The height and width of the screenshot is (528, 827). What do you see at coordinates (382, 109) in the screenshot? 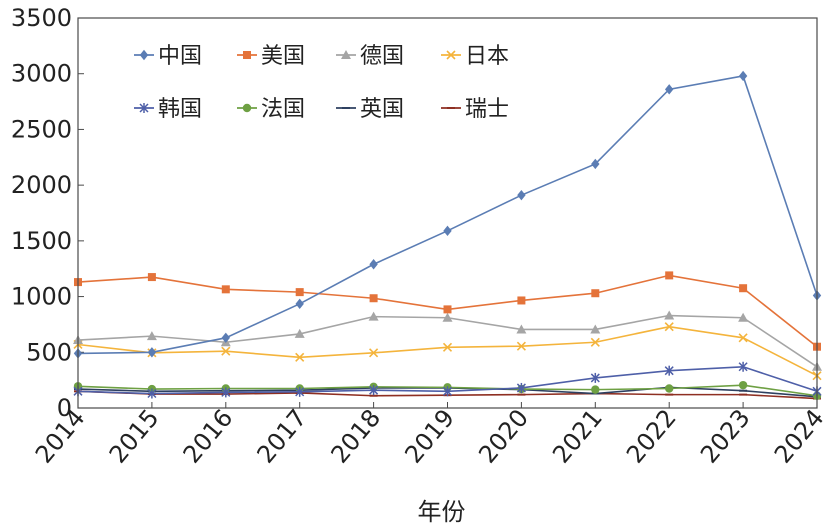
I see `legend-label: 英国` at bounding box center [382, 109].